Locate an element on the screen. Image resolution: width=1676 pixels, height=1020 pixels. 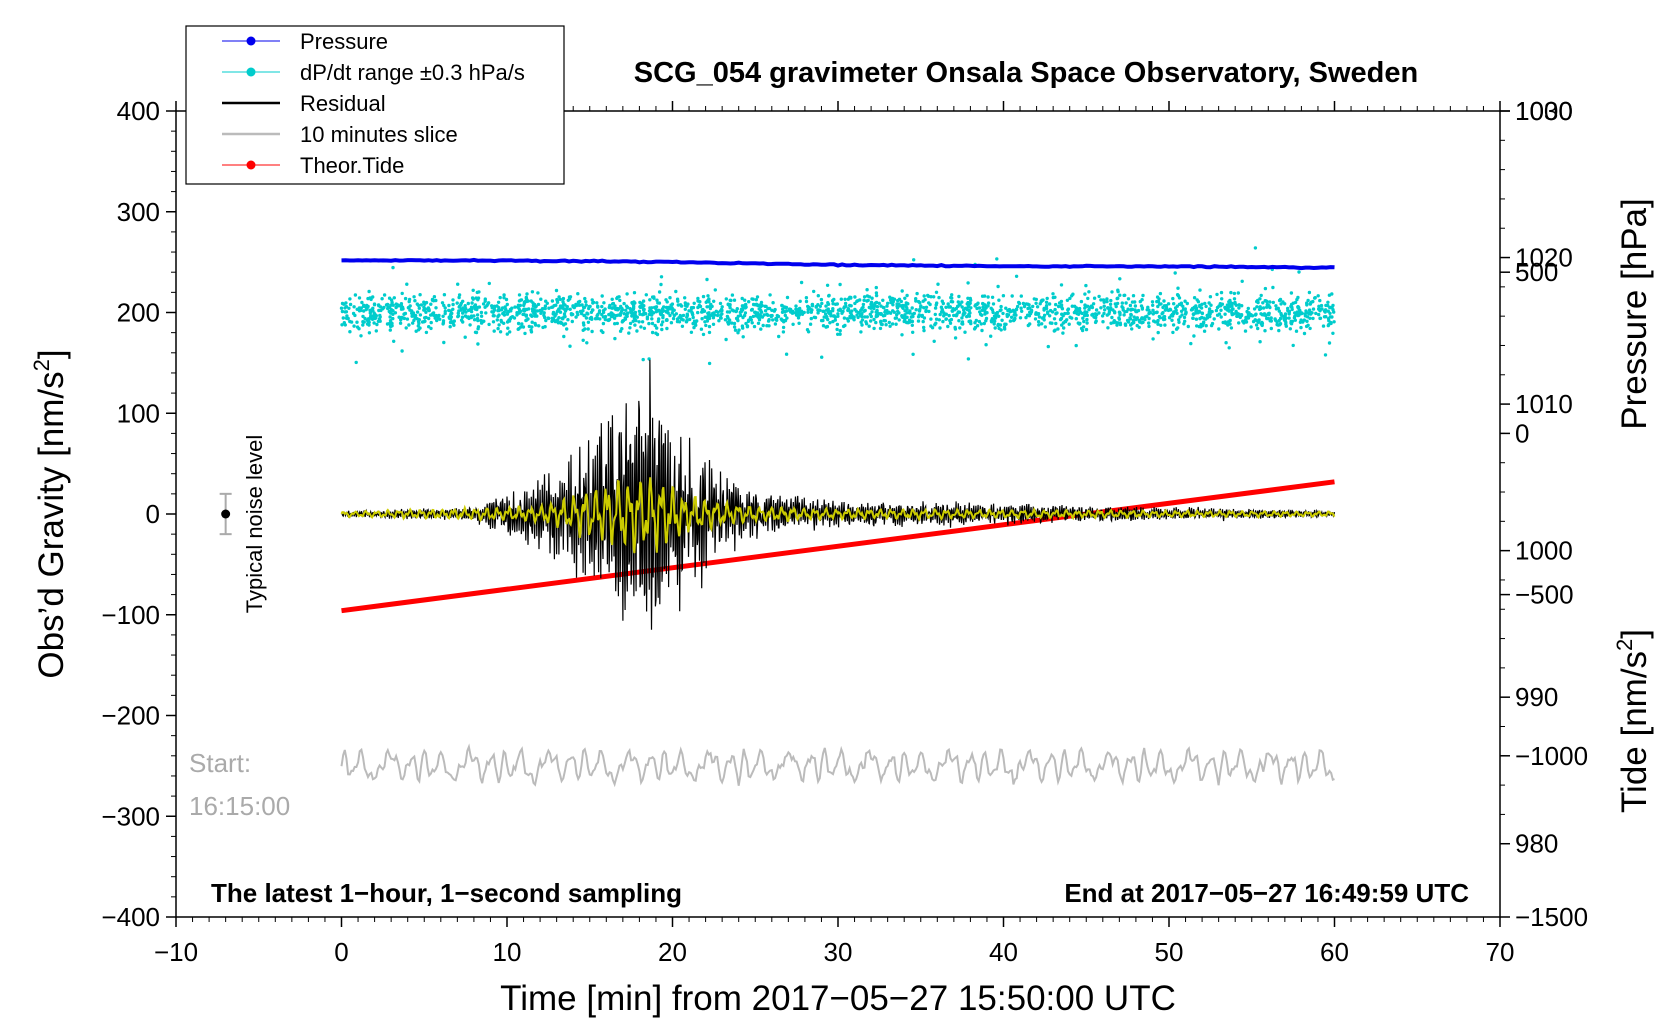
residual-filtered-line is located at coordinates (838, 515).